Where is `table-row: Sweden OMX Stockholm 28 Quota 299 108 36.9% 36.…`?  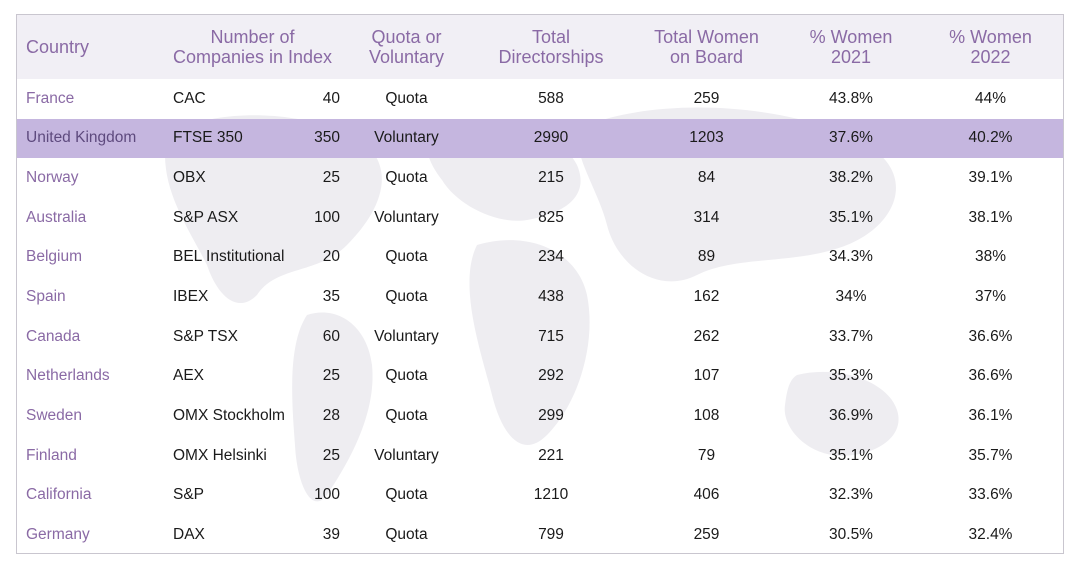 table-row: Sweden OMX Stockholm 28 Quota 299 108 36.9% 36.… is located at coordinates (540, 416).